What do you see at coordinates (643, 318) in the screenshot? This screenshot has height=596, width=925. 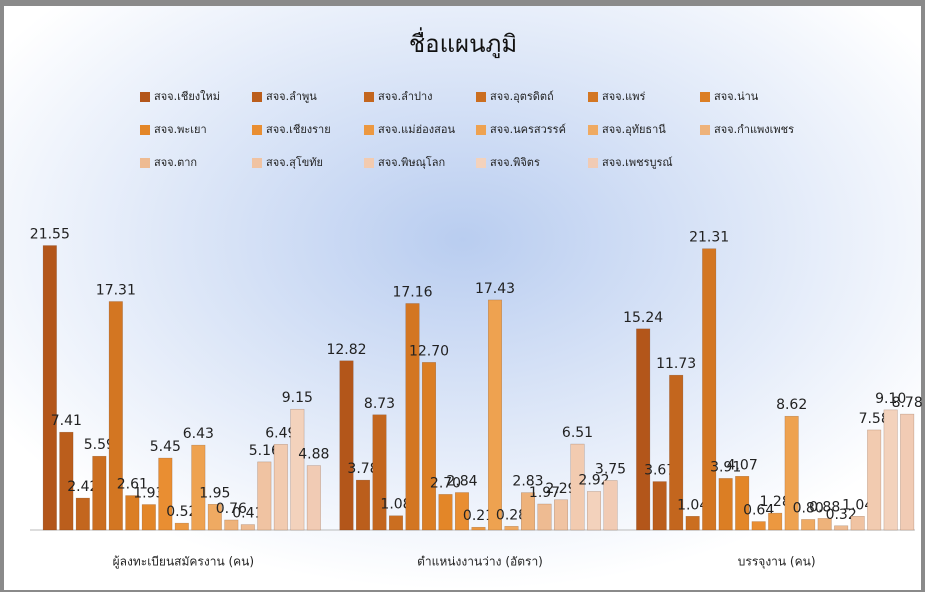 I see `data-label: 15.24` at bounding box center [643, 318].